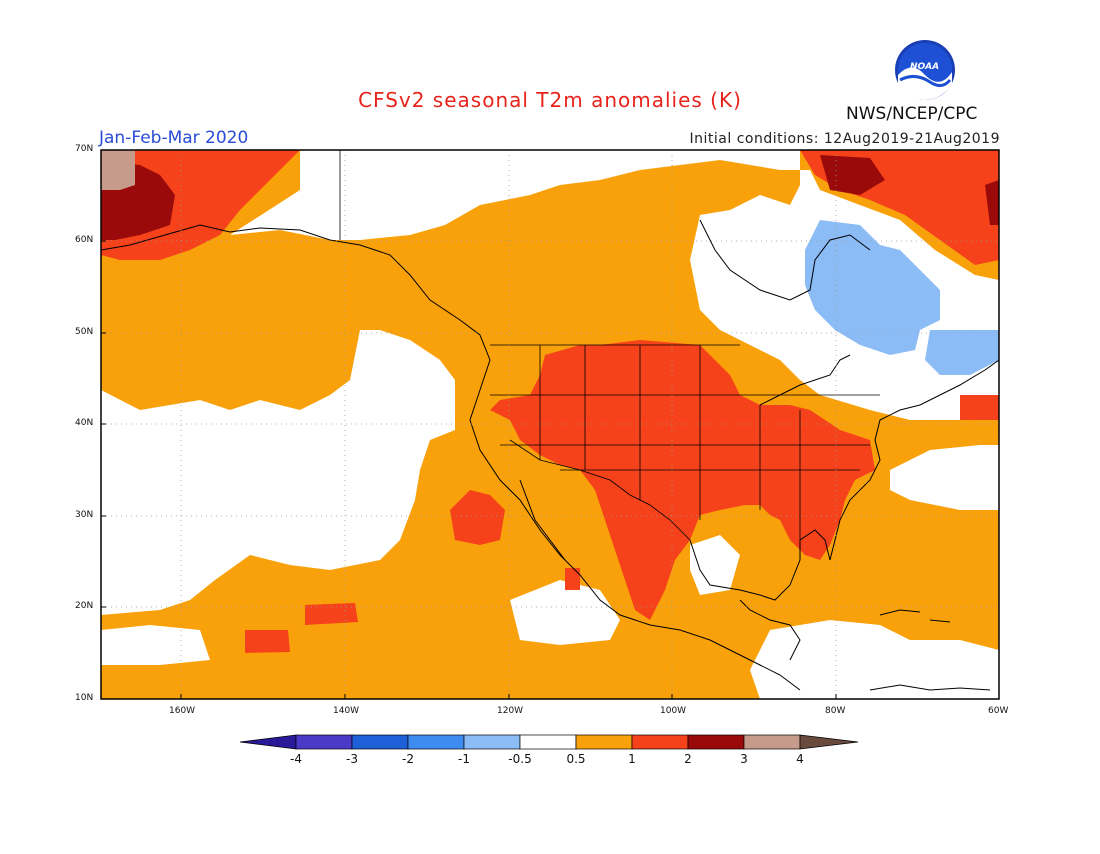 The height and width of the screenshot is (854, 1100). I want to click on colorbar-label: 3, so click(744, 759).